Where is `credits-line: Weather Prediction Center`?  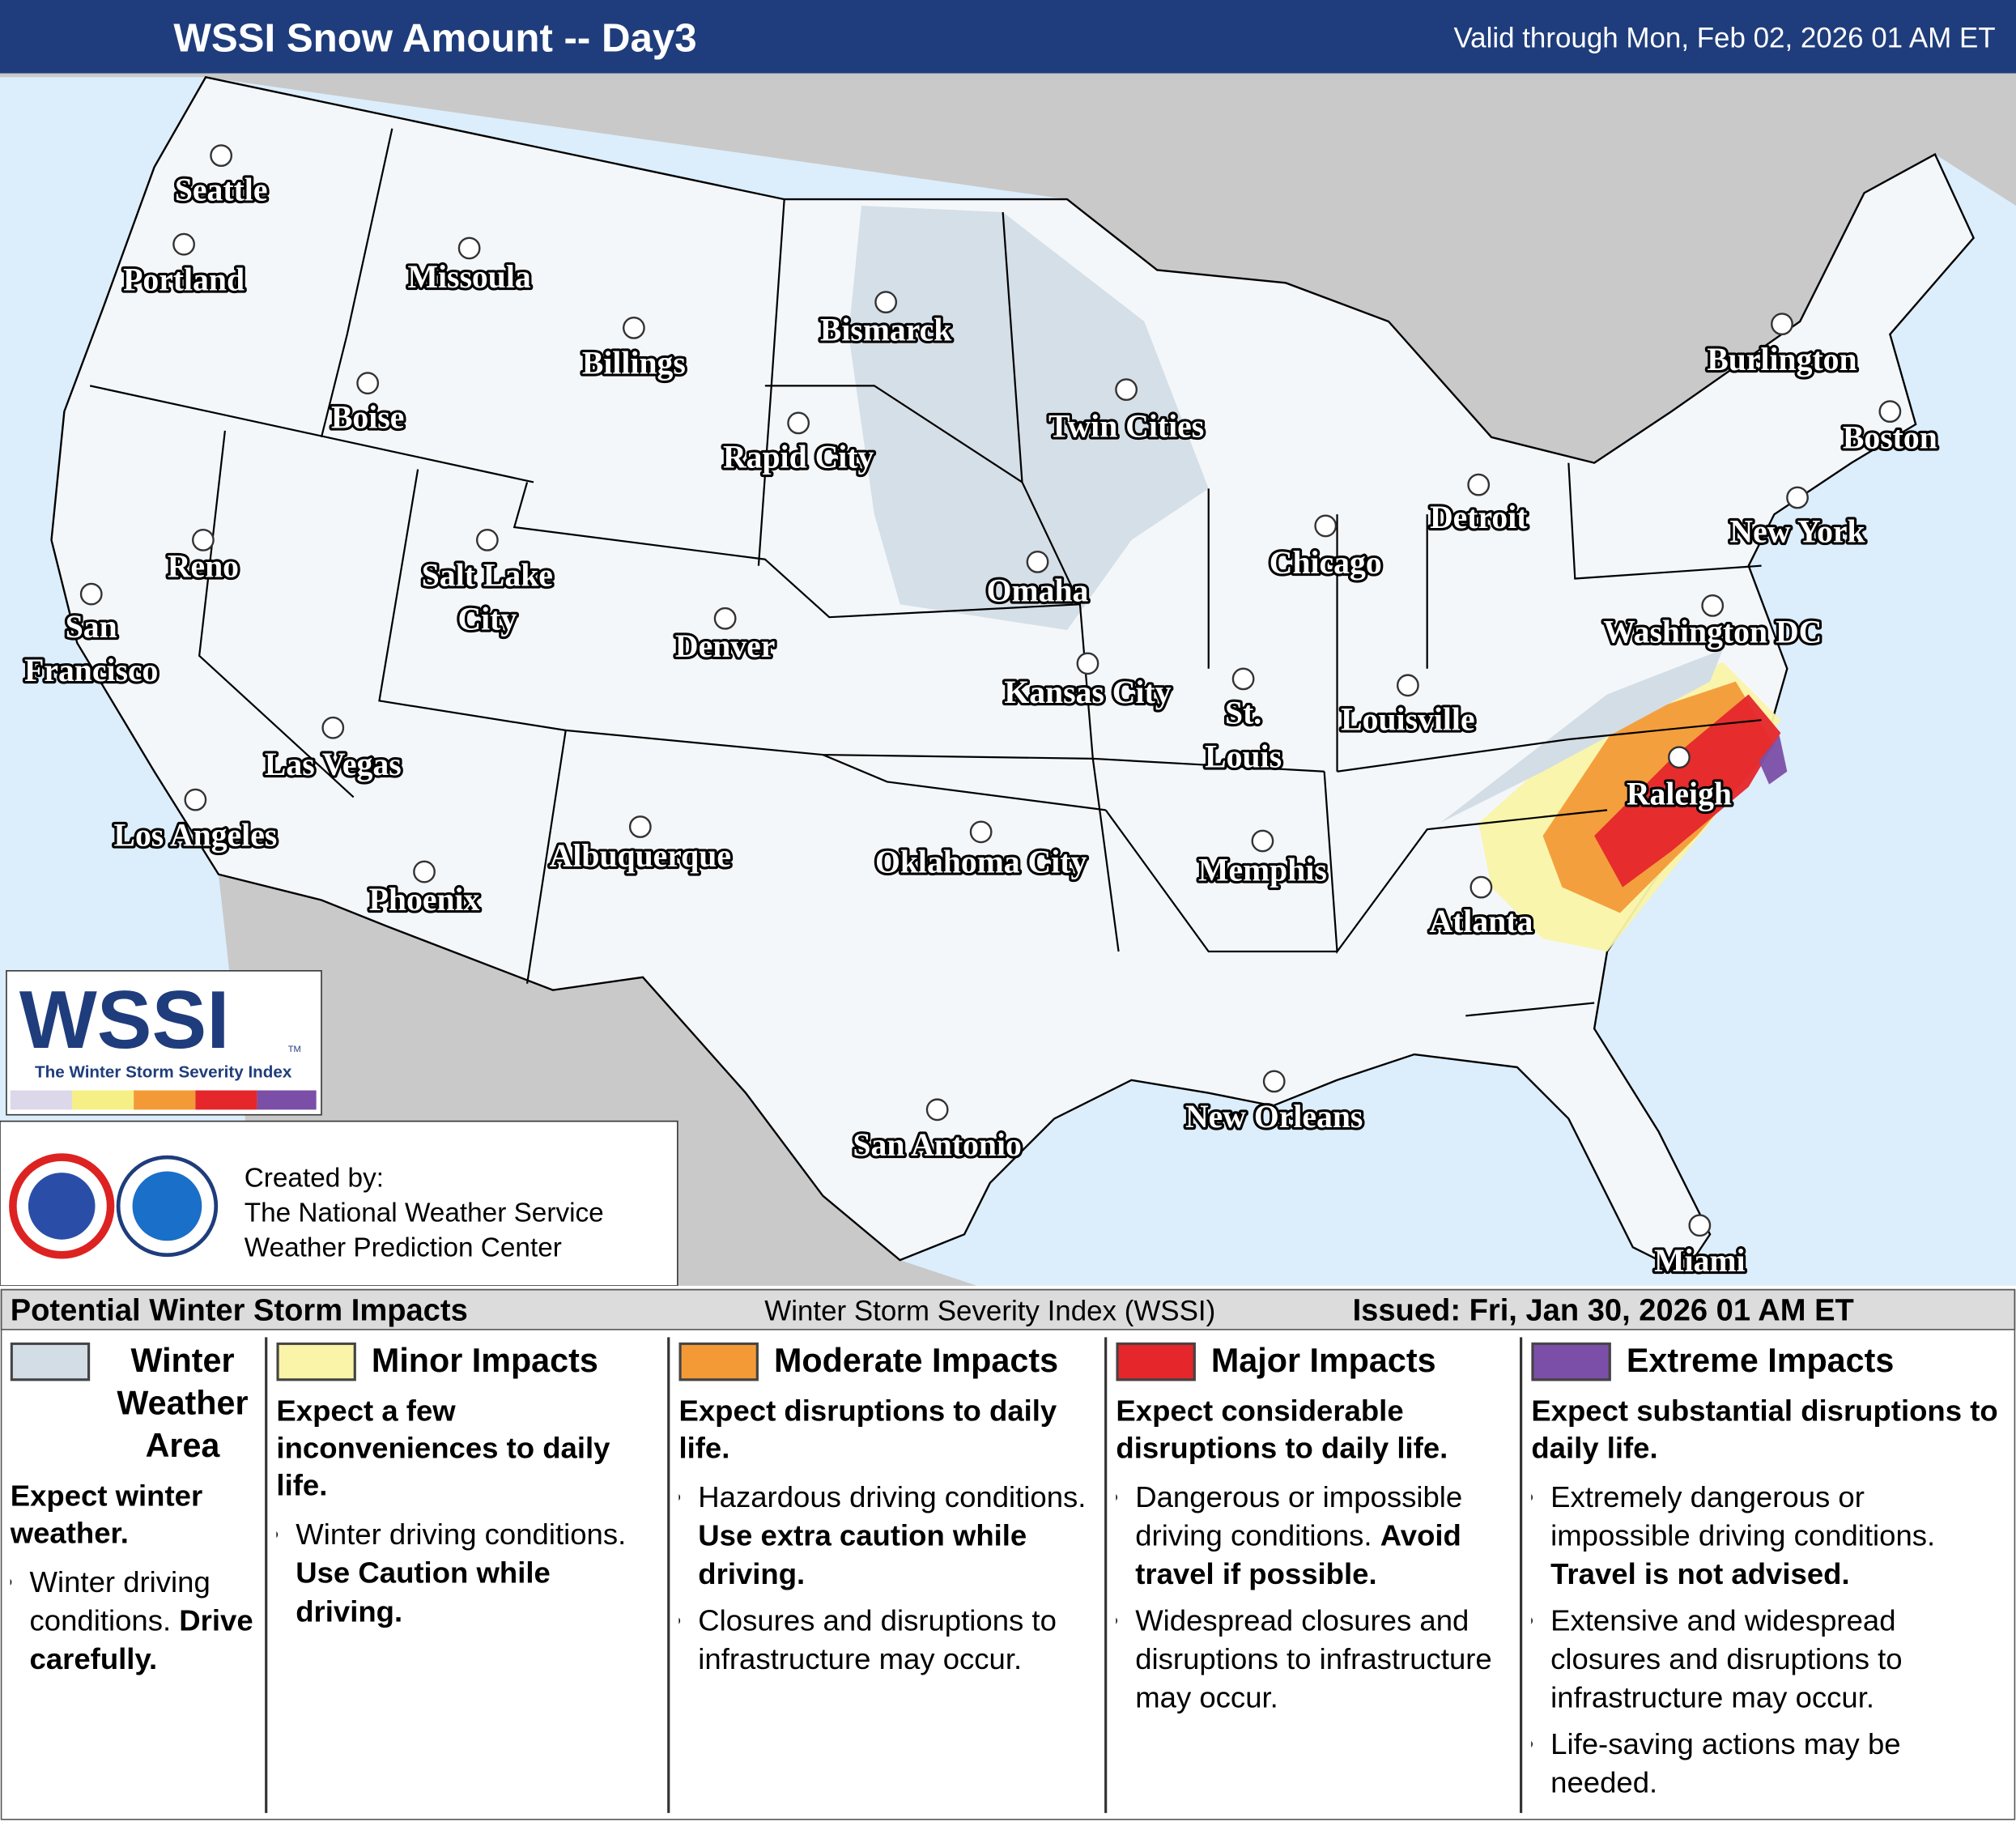 credits-line: Weather Prediction Center is located at coordinates (403, 1247).